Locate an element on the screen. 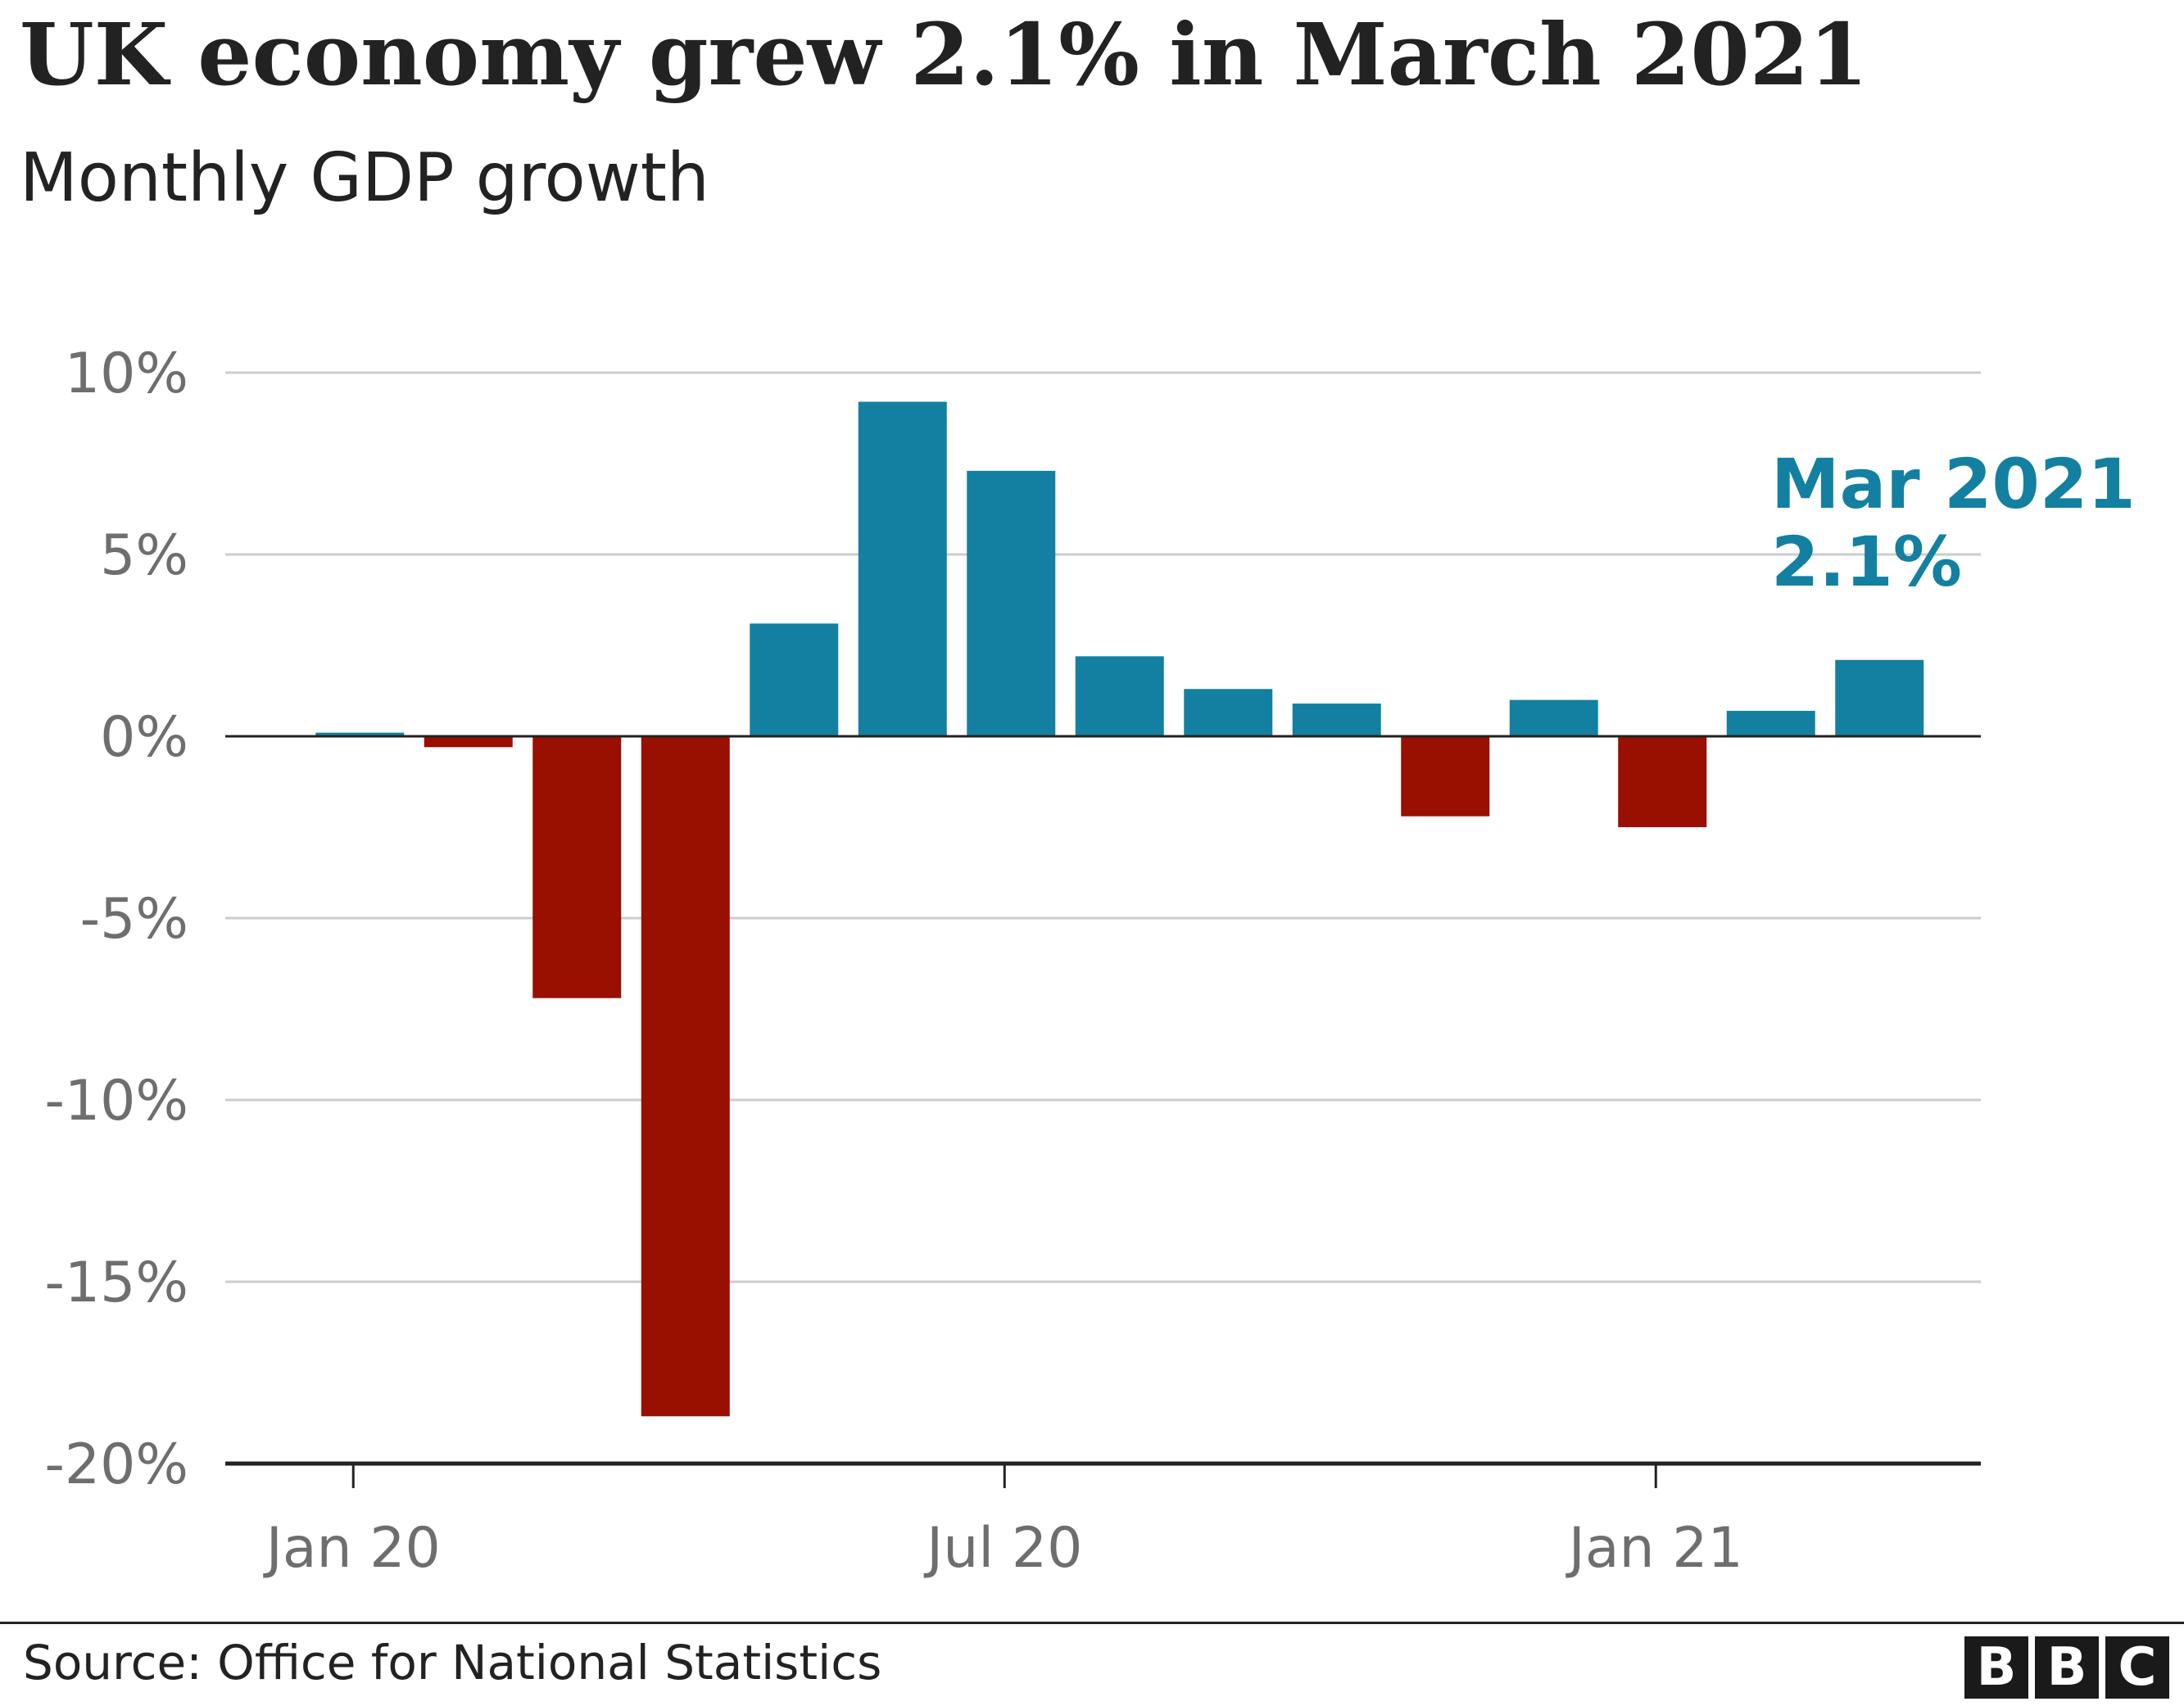 This screenshot has height=1706, width=2184. y-tick-label: 0% is located at coordinates (144, 737).